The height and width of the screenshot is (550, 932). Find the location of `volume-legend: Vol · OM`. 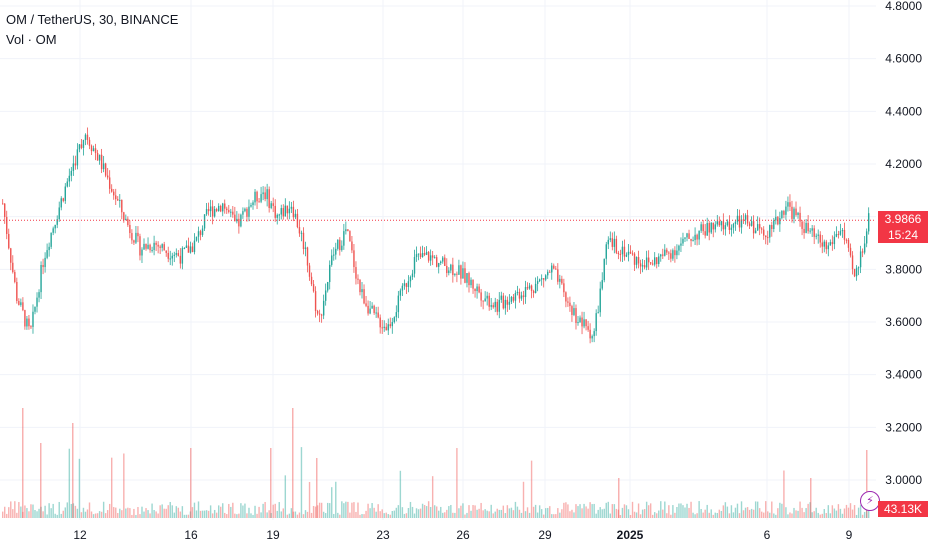

volume-legend: Vol · OM is located at coordinates (31, 39).